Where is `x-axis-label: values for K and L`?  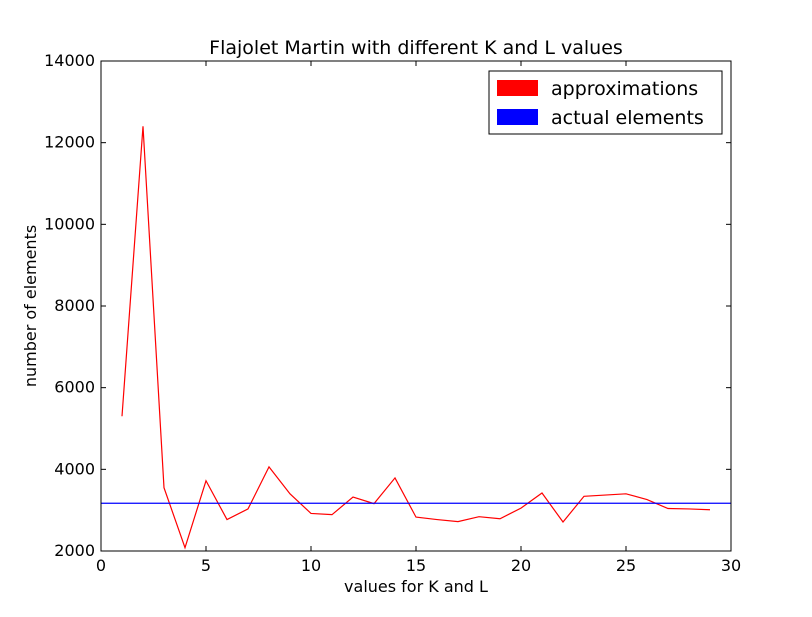 x-axis-label: values for K and L is located at coordinates (416, 586).